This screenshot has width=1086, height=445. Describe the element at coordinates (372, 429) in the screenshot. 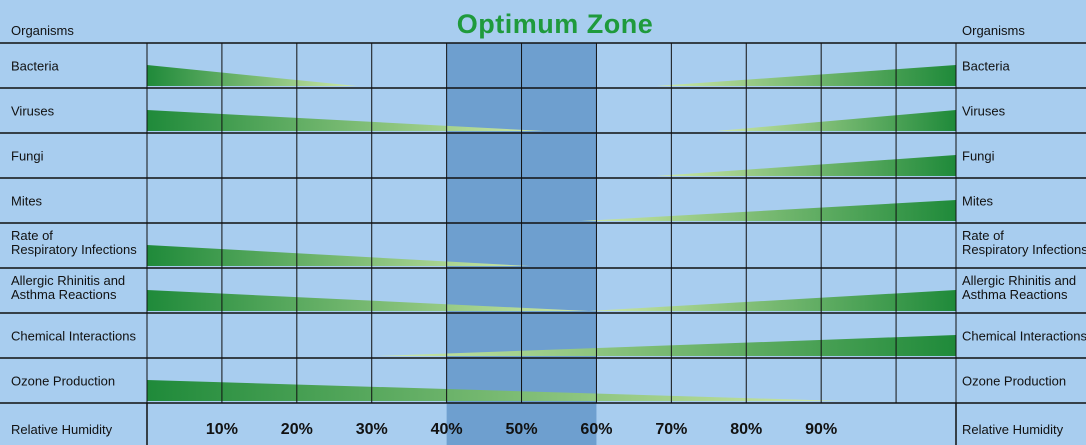

I see `x-tick-label: 30%` at that location.